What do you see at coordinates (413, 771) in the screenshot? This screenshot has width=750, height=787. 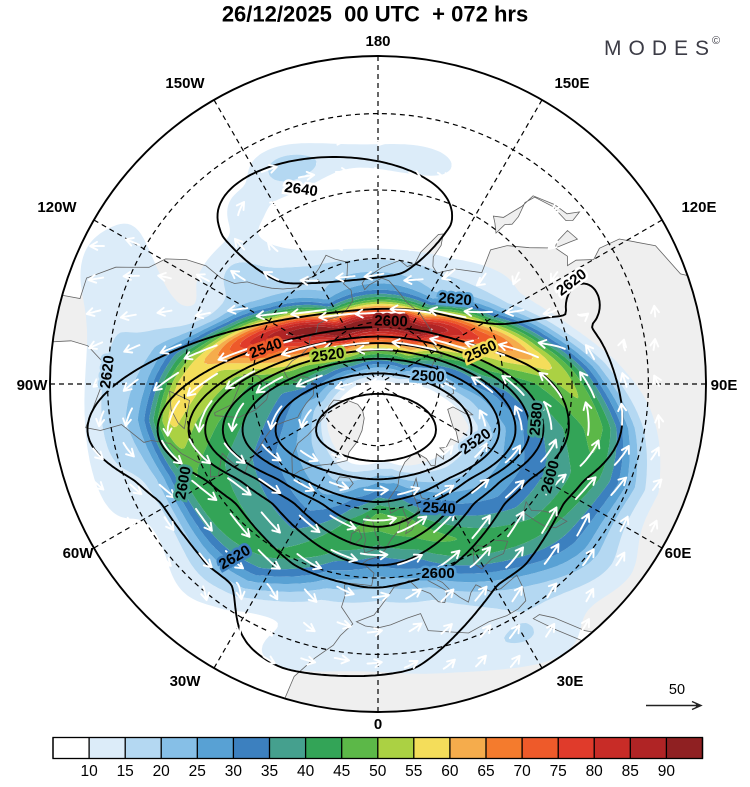 I see `svg-text: 55` at bounding box center [413, 771].